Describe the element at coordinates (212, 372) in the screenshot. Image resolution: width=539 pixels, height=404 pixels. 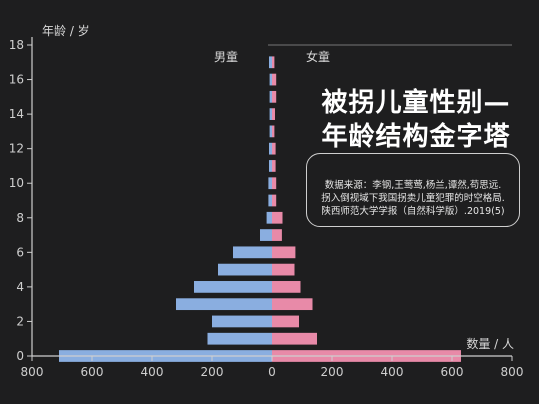
I see `x-tick-label-3: 200` at that location.